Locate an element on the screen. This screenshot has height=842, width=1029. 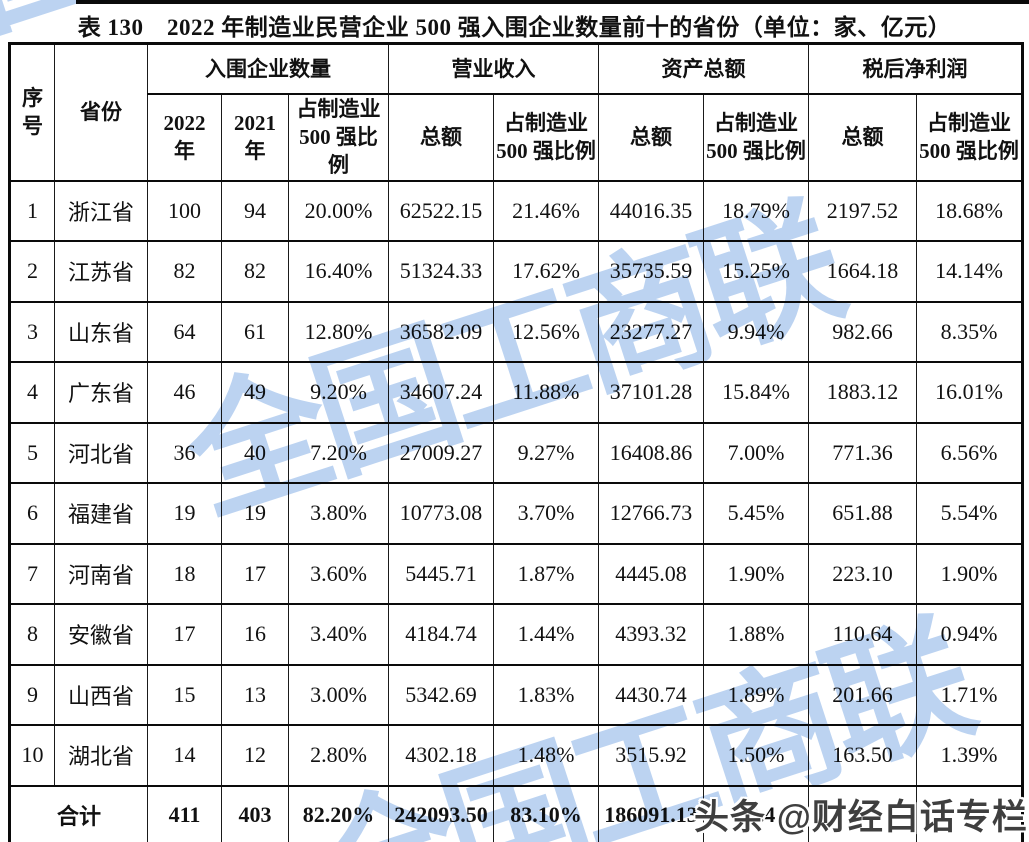
cell-revenue: 10773.08 is located at coordinates (441, 513).